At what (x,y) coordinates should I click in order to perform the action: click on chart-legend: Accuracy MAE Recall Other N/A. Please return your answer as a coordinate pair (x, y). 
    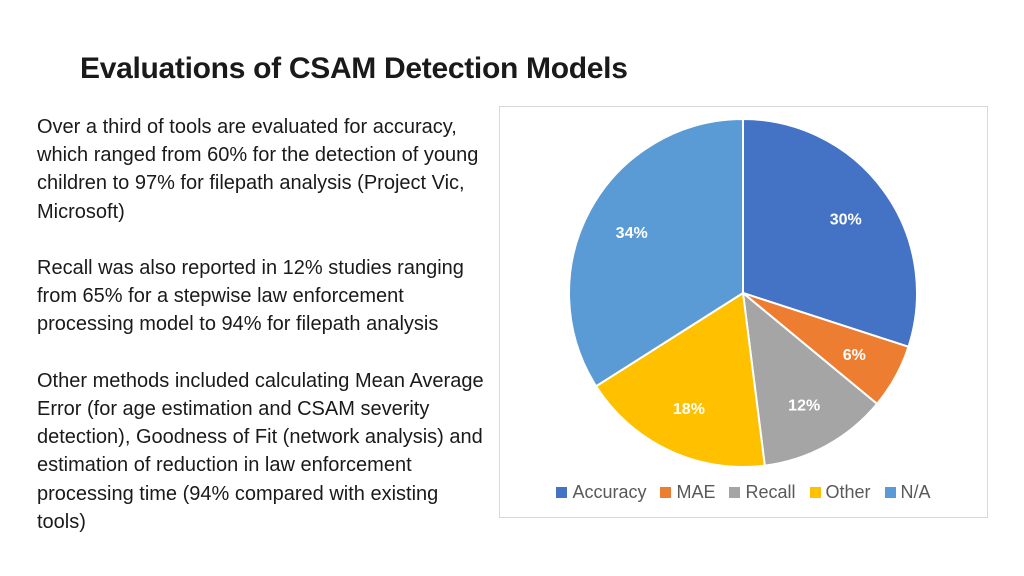
    Looking at the image, I should click on (743, 492).